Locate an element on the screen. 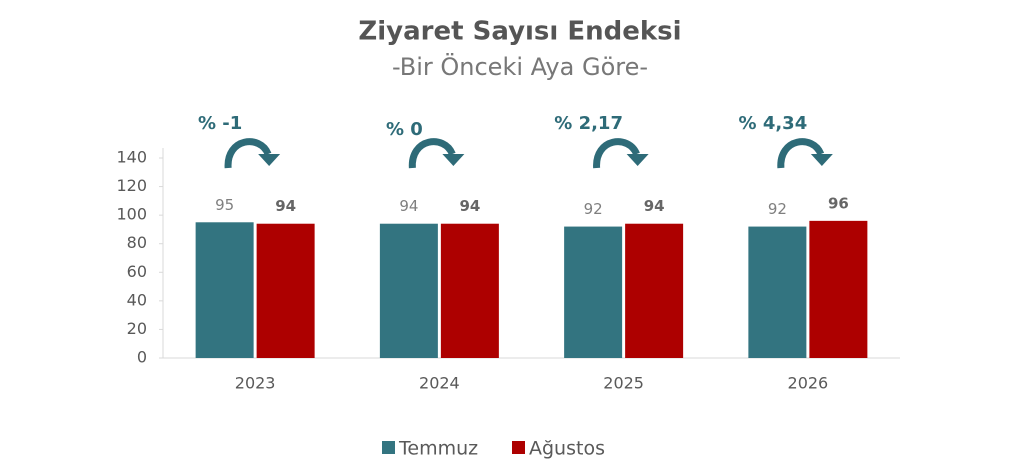 This screenshot has height=472, width=1024. x-tick-label: 2023 is located at coordinates (255, 383).